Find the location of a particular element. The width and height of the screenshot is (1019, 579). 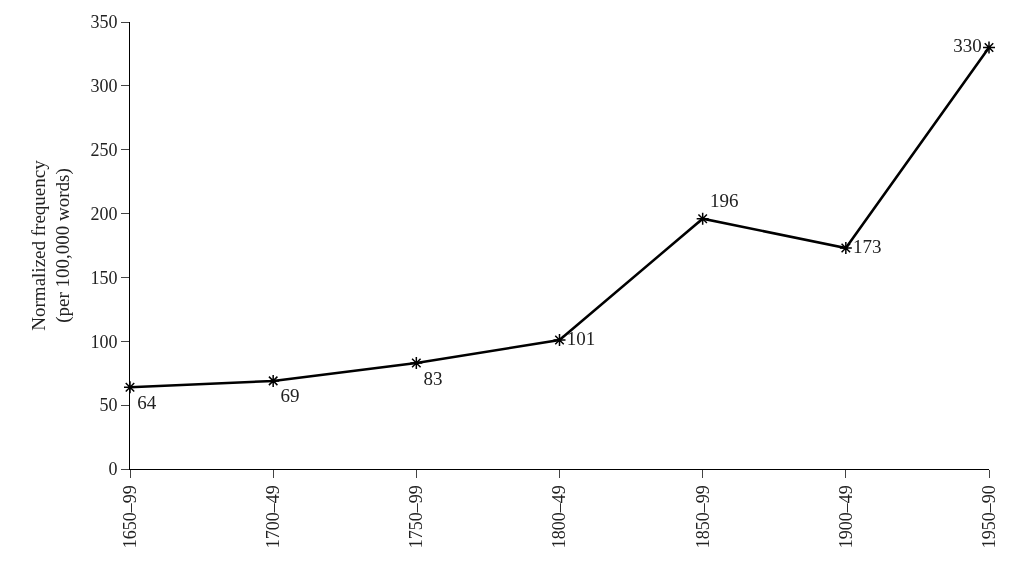

x-tick-label: 1950–90 is located at coordinates (988, 517).